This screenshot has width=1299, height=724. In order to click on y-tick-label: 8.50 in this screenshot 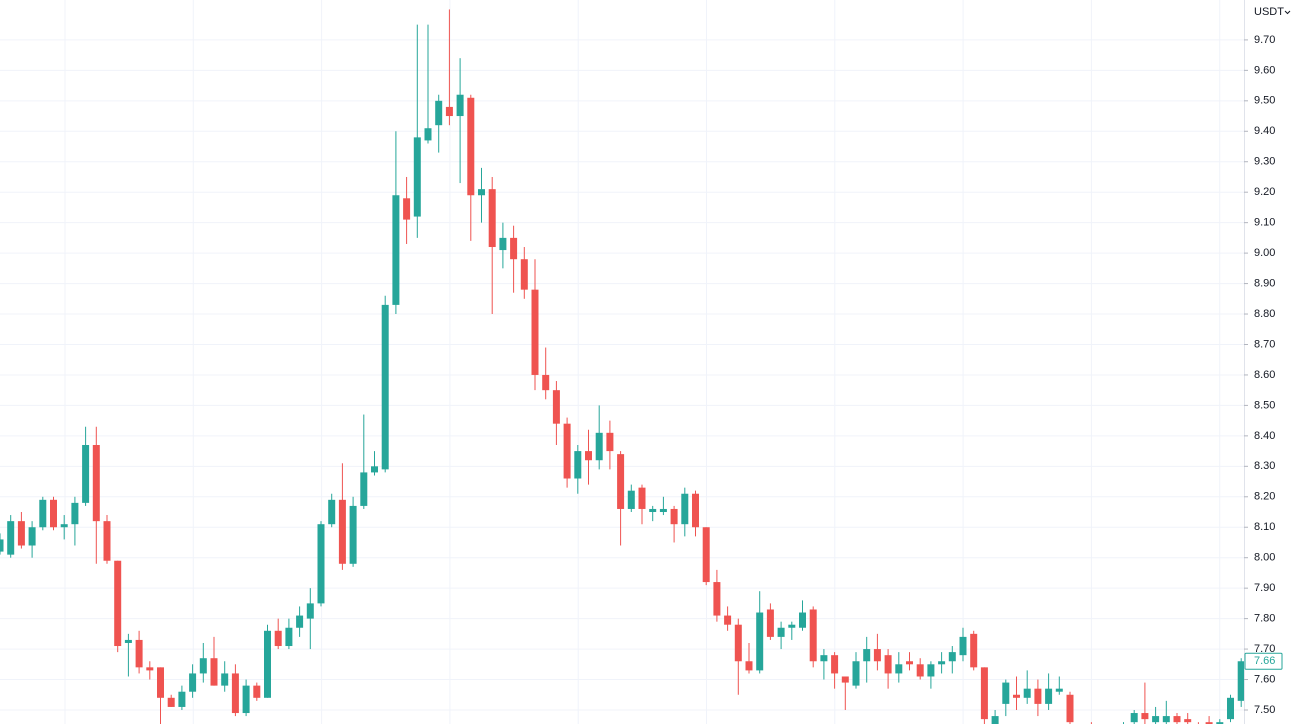, I will do `click(1264, 405)`.